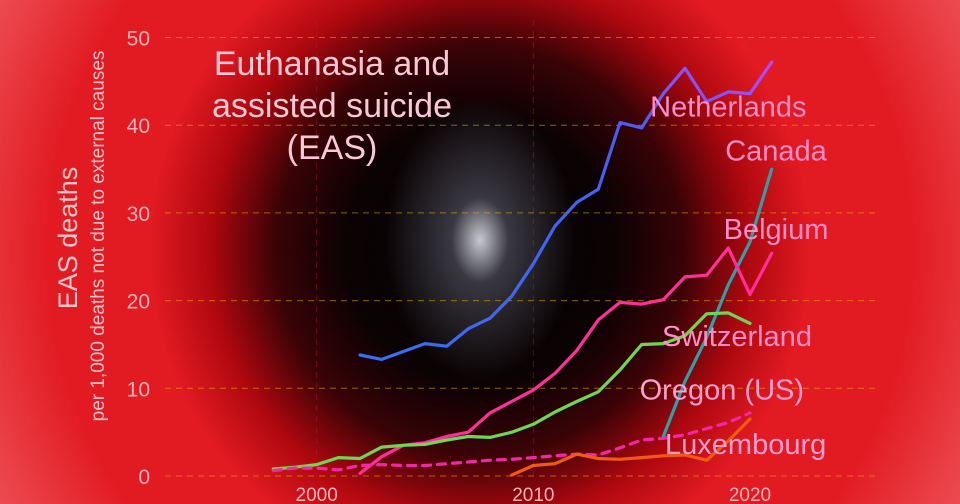 This screenshot has height=504, width=960. Describe the element at coordinates (138, 39) in the screenshot. I see `y-tick-label: 50` at that location.